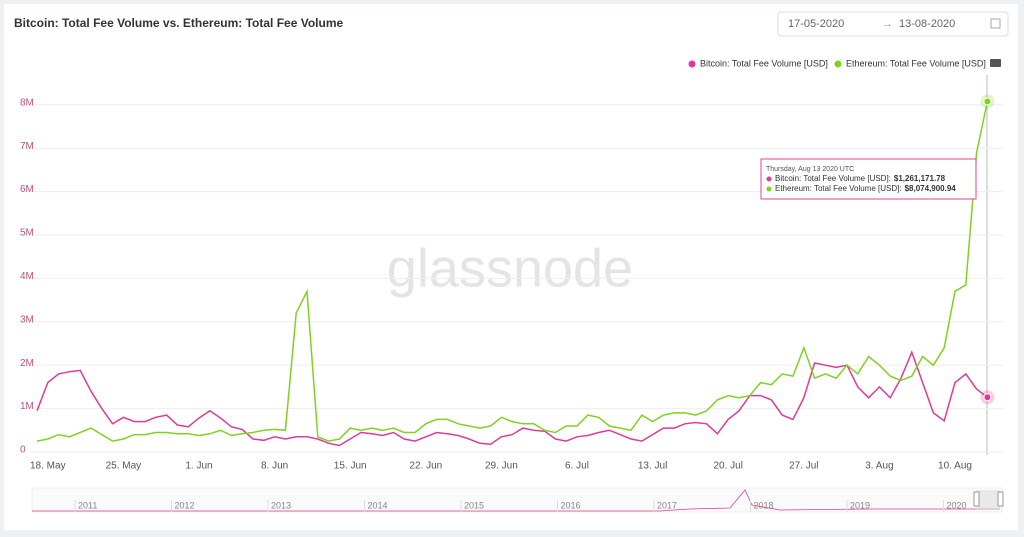 This screenshot has width=1024, height=537. Describe the element at coordinates (810, 169) in the screenshot. I see `tooltip-title: Thursday, Aug 13 2020 UTC` at that location.